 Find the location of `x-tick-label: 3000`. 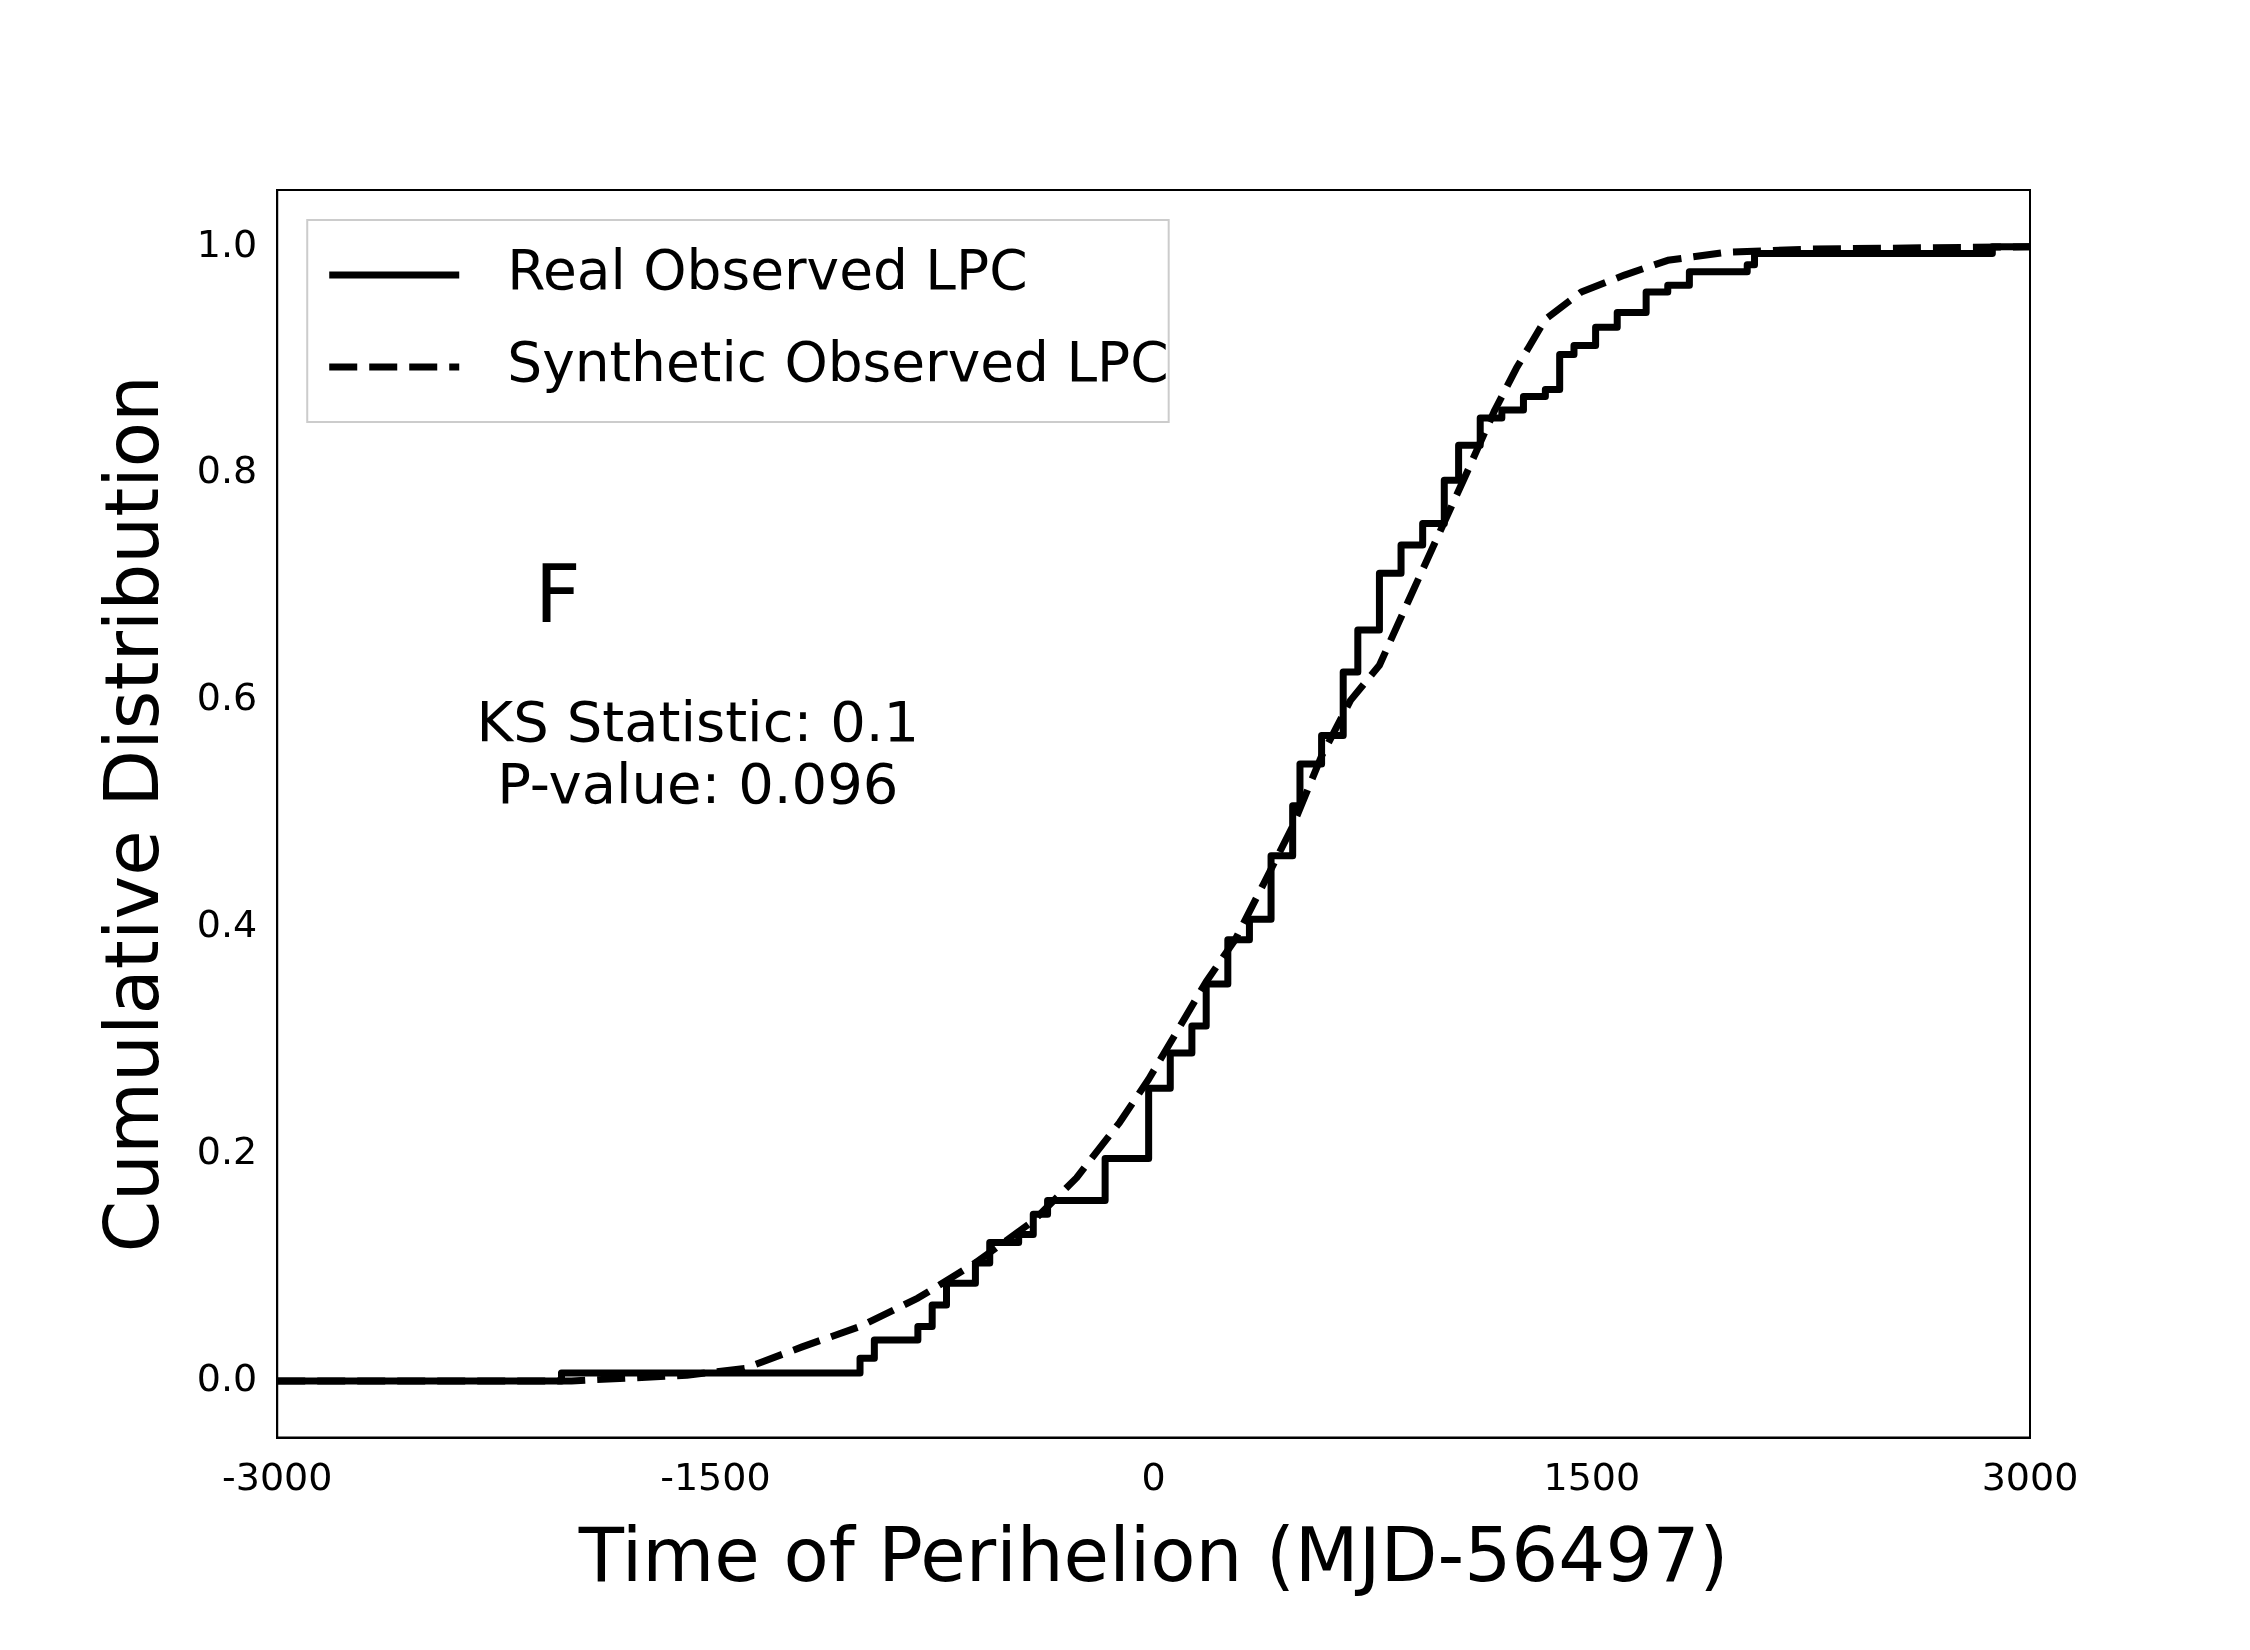

x-tick-label: 3000 is located at coordinates (2030, 1477).